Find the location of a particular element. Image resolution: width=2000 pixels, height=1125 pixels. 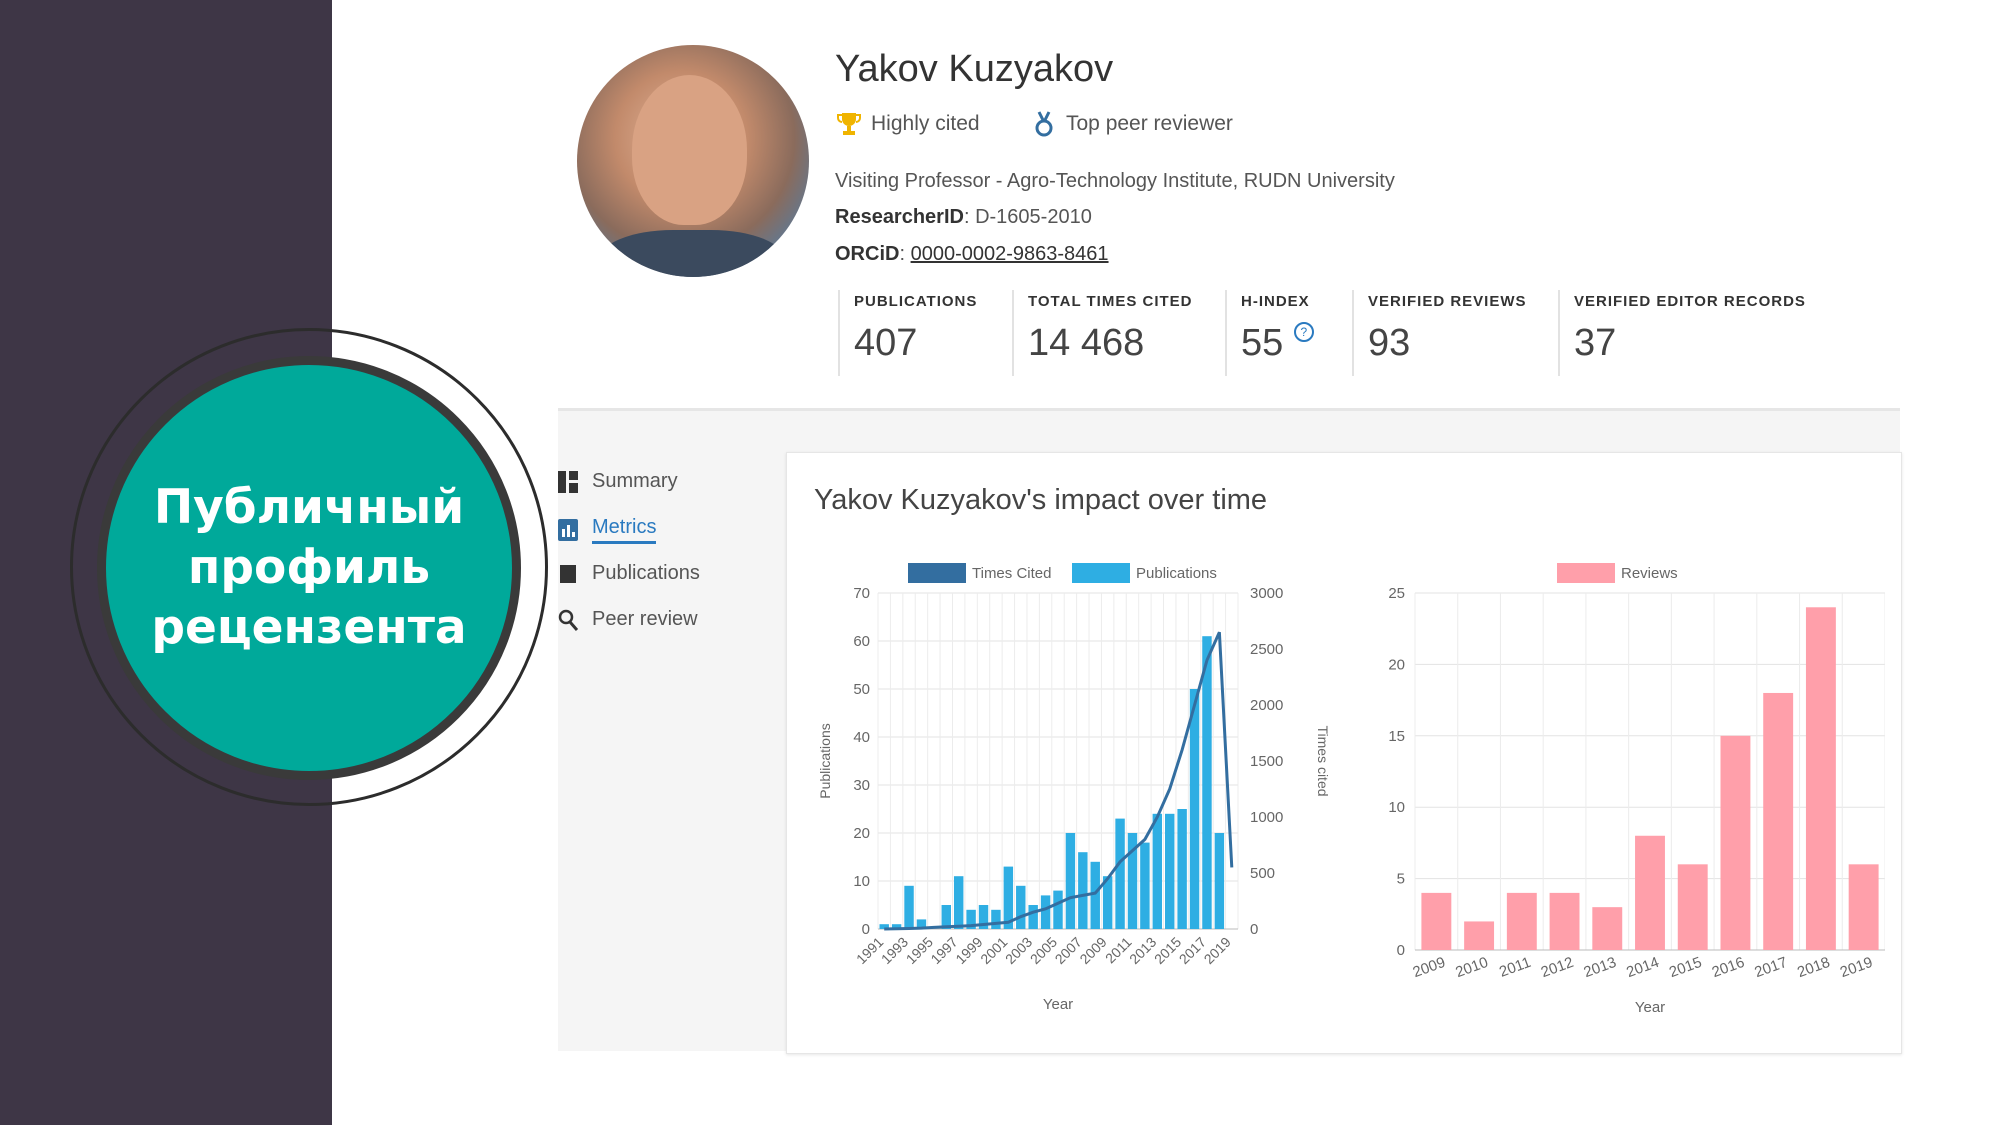

x-tick-label: 2003 is located at coordinates (1018, 950).